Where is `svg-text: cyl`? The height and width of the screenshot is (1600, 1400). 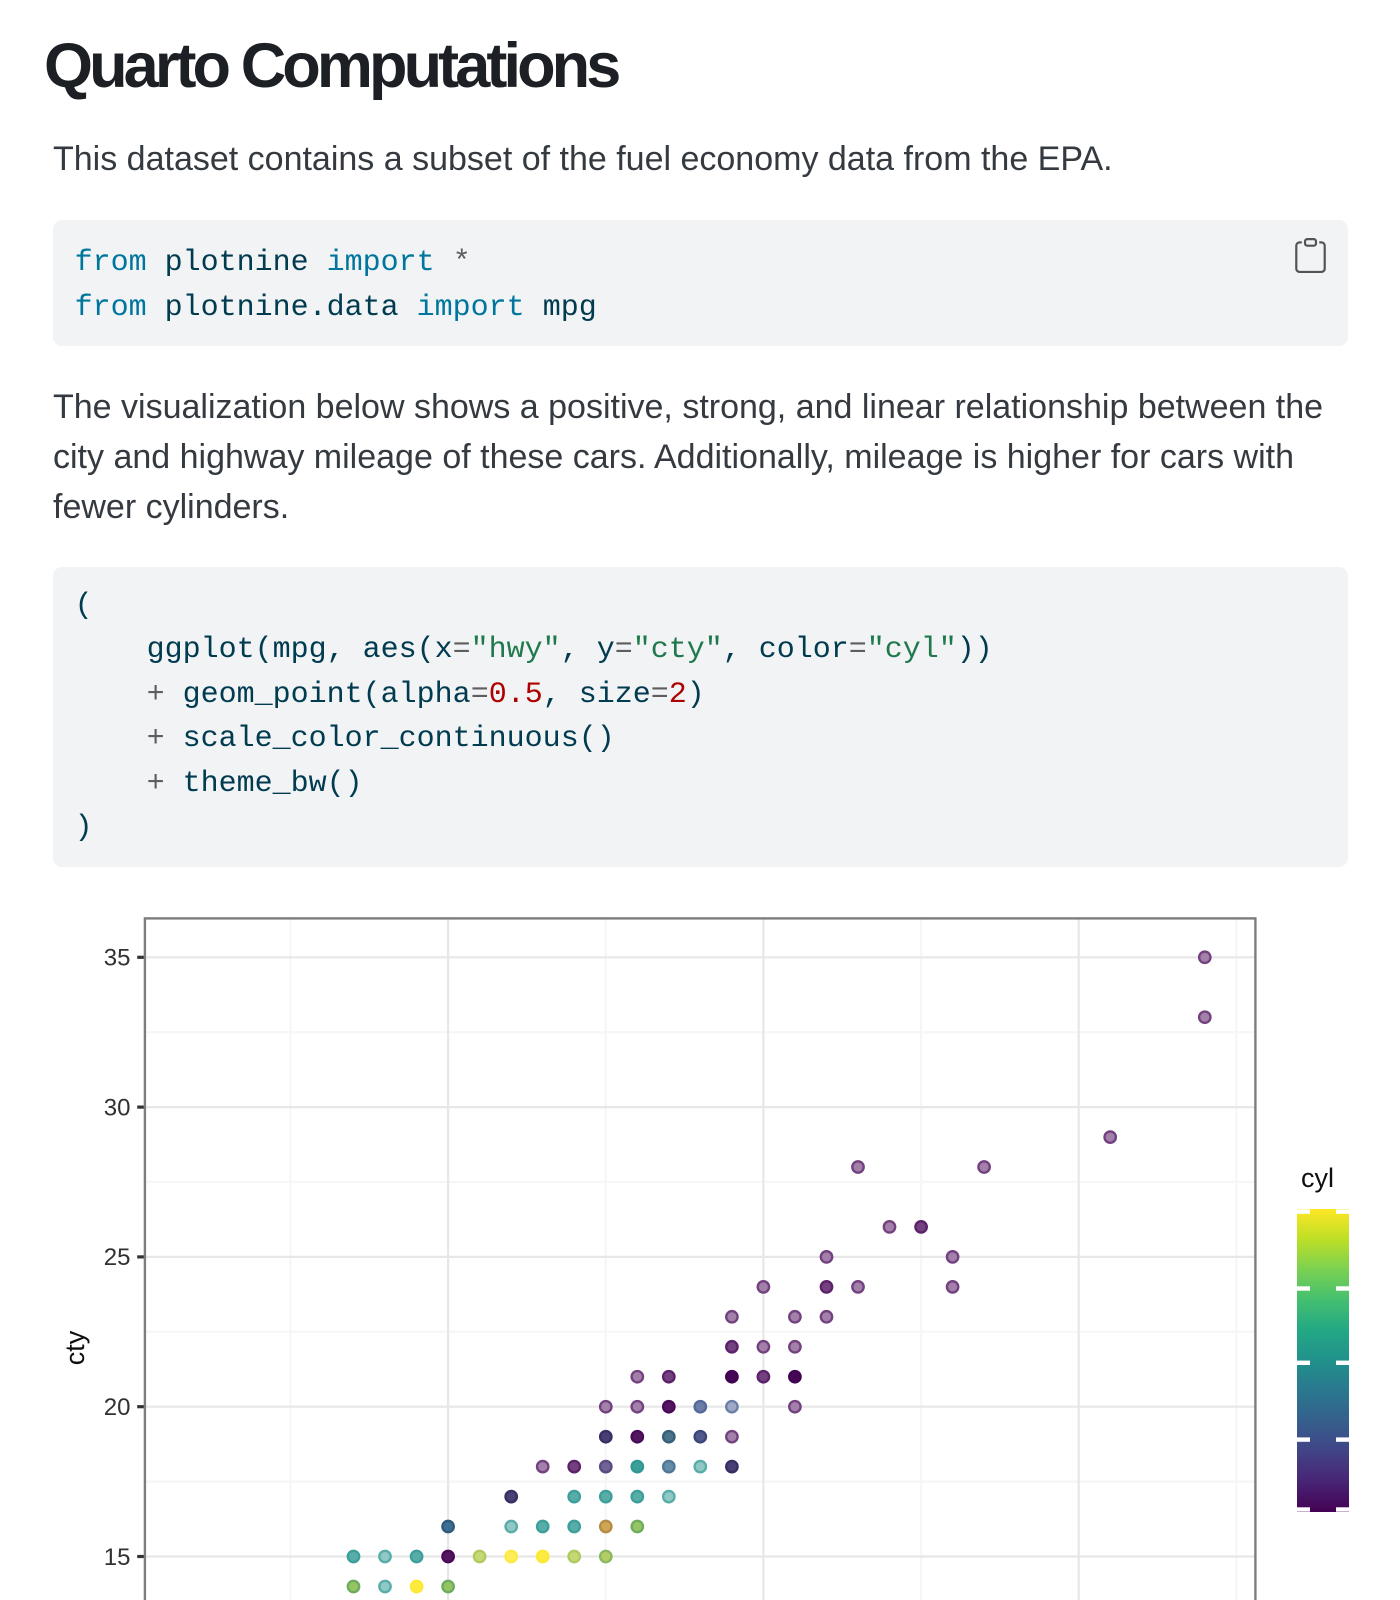
svg-text: cyl is located at coordinates (1317, 1178).